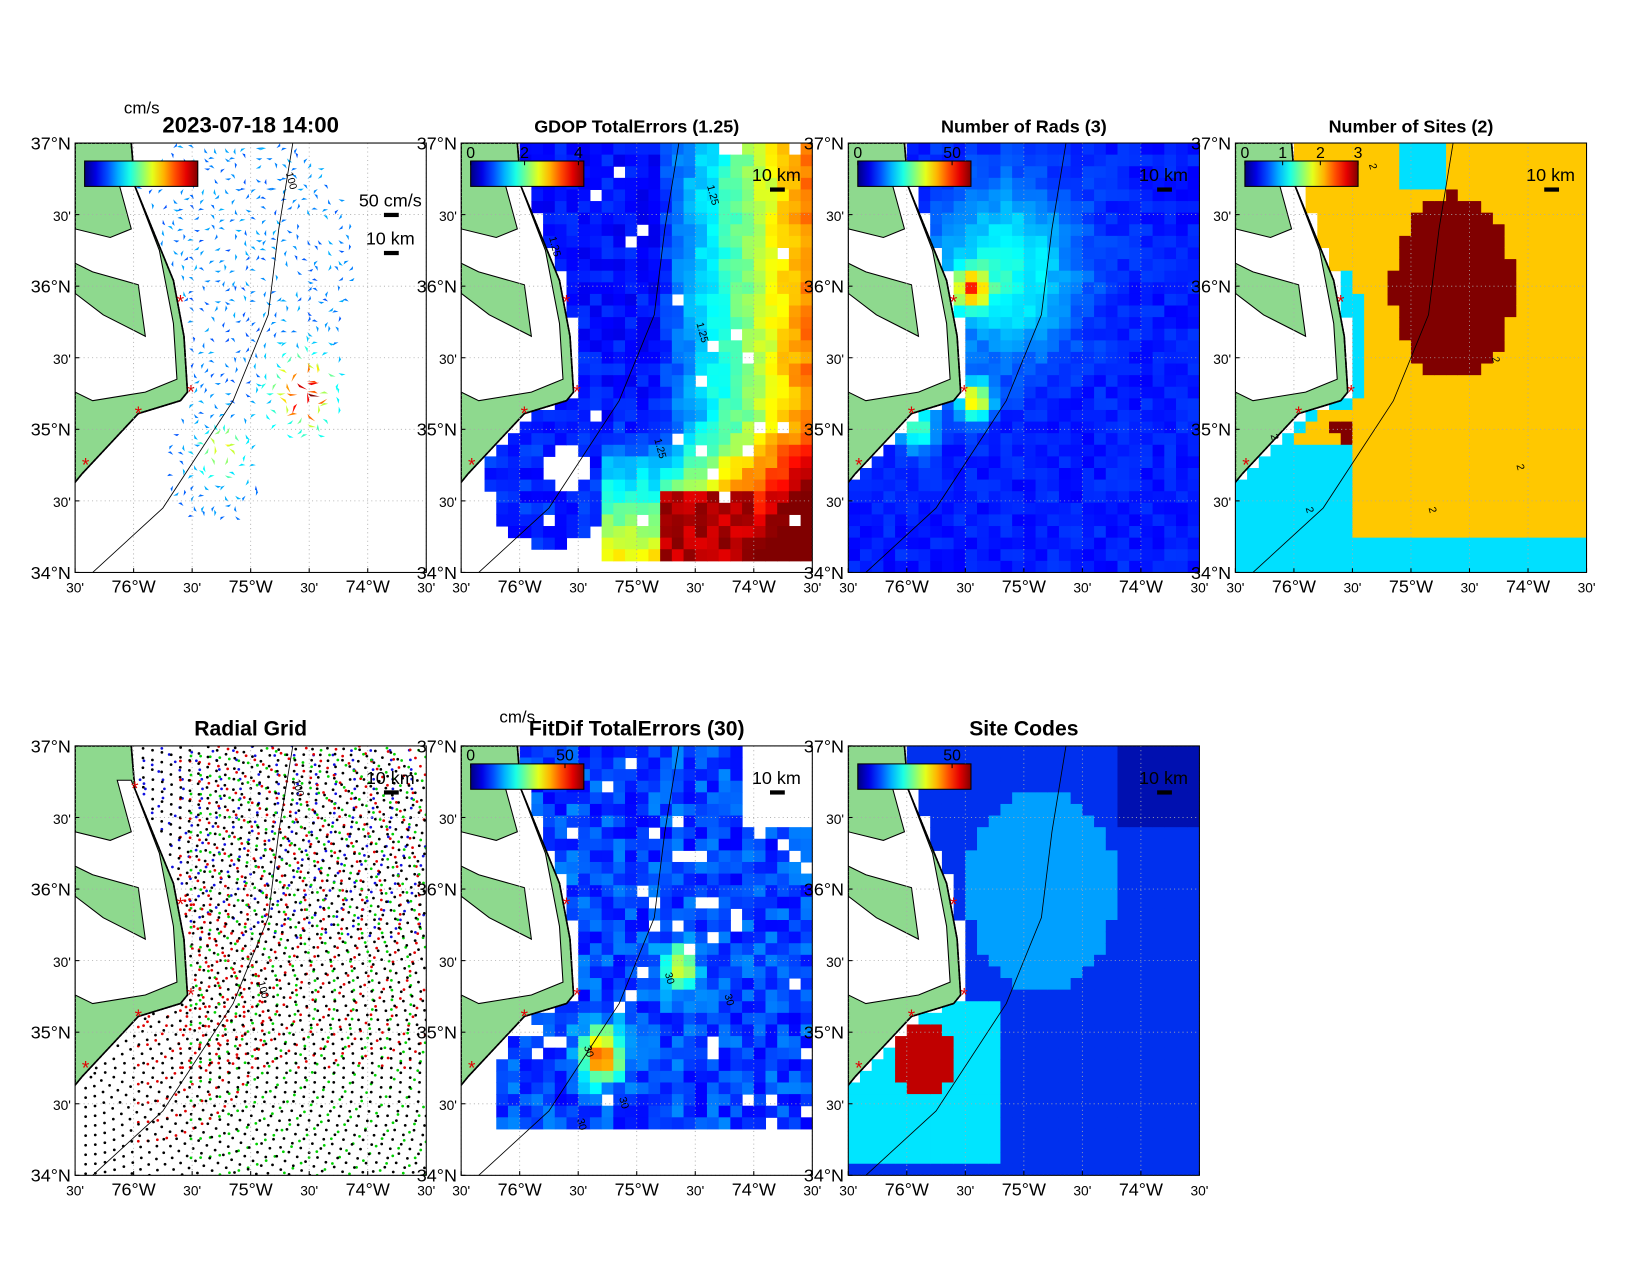 The image size is (1650, 1275). I want to click on map-panel: *****, so click(1024, 358).